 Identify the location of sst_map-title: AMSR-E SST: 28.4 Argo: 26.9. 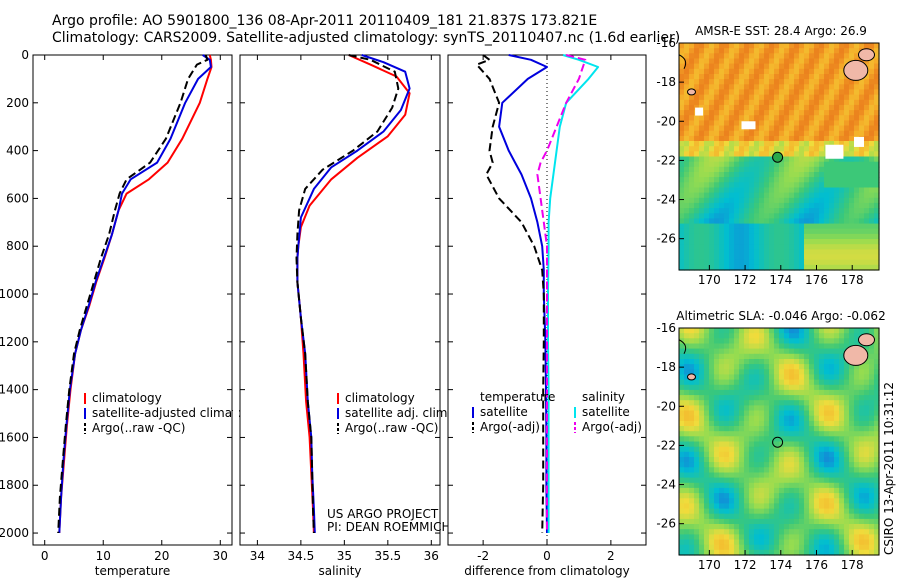
(781, 31).